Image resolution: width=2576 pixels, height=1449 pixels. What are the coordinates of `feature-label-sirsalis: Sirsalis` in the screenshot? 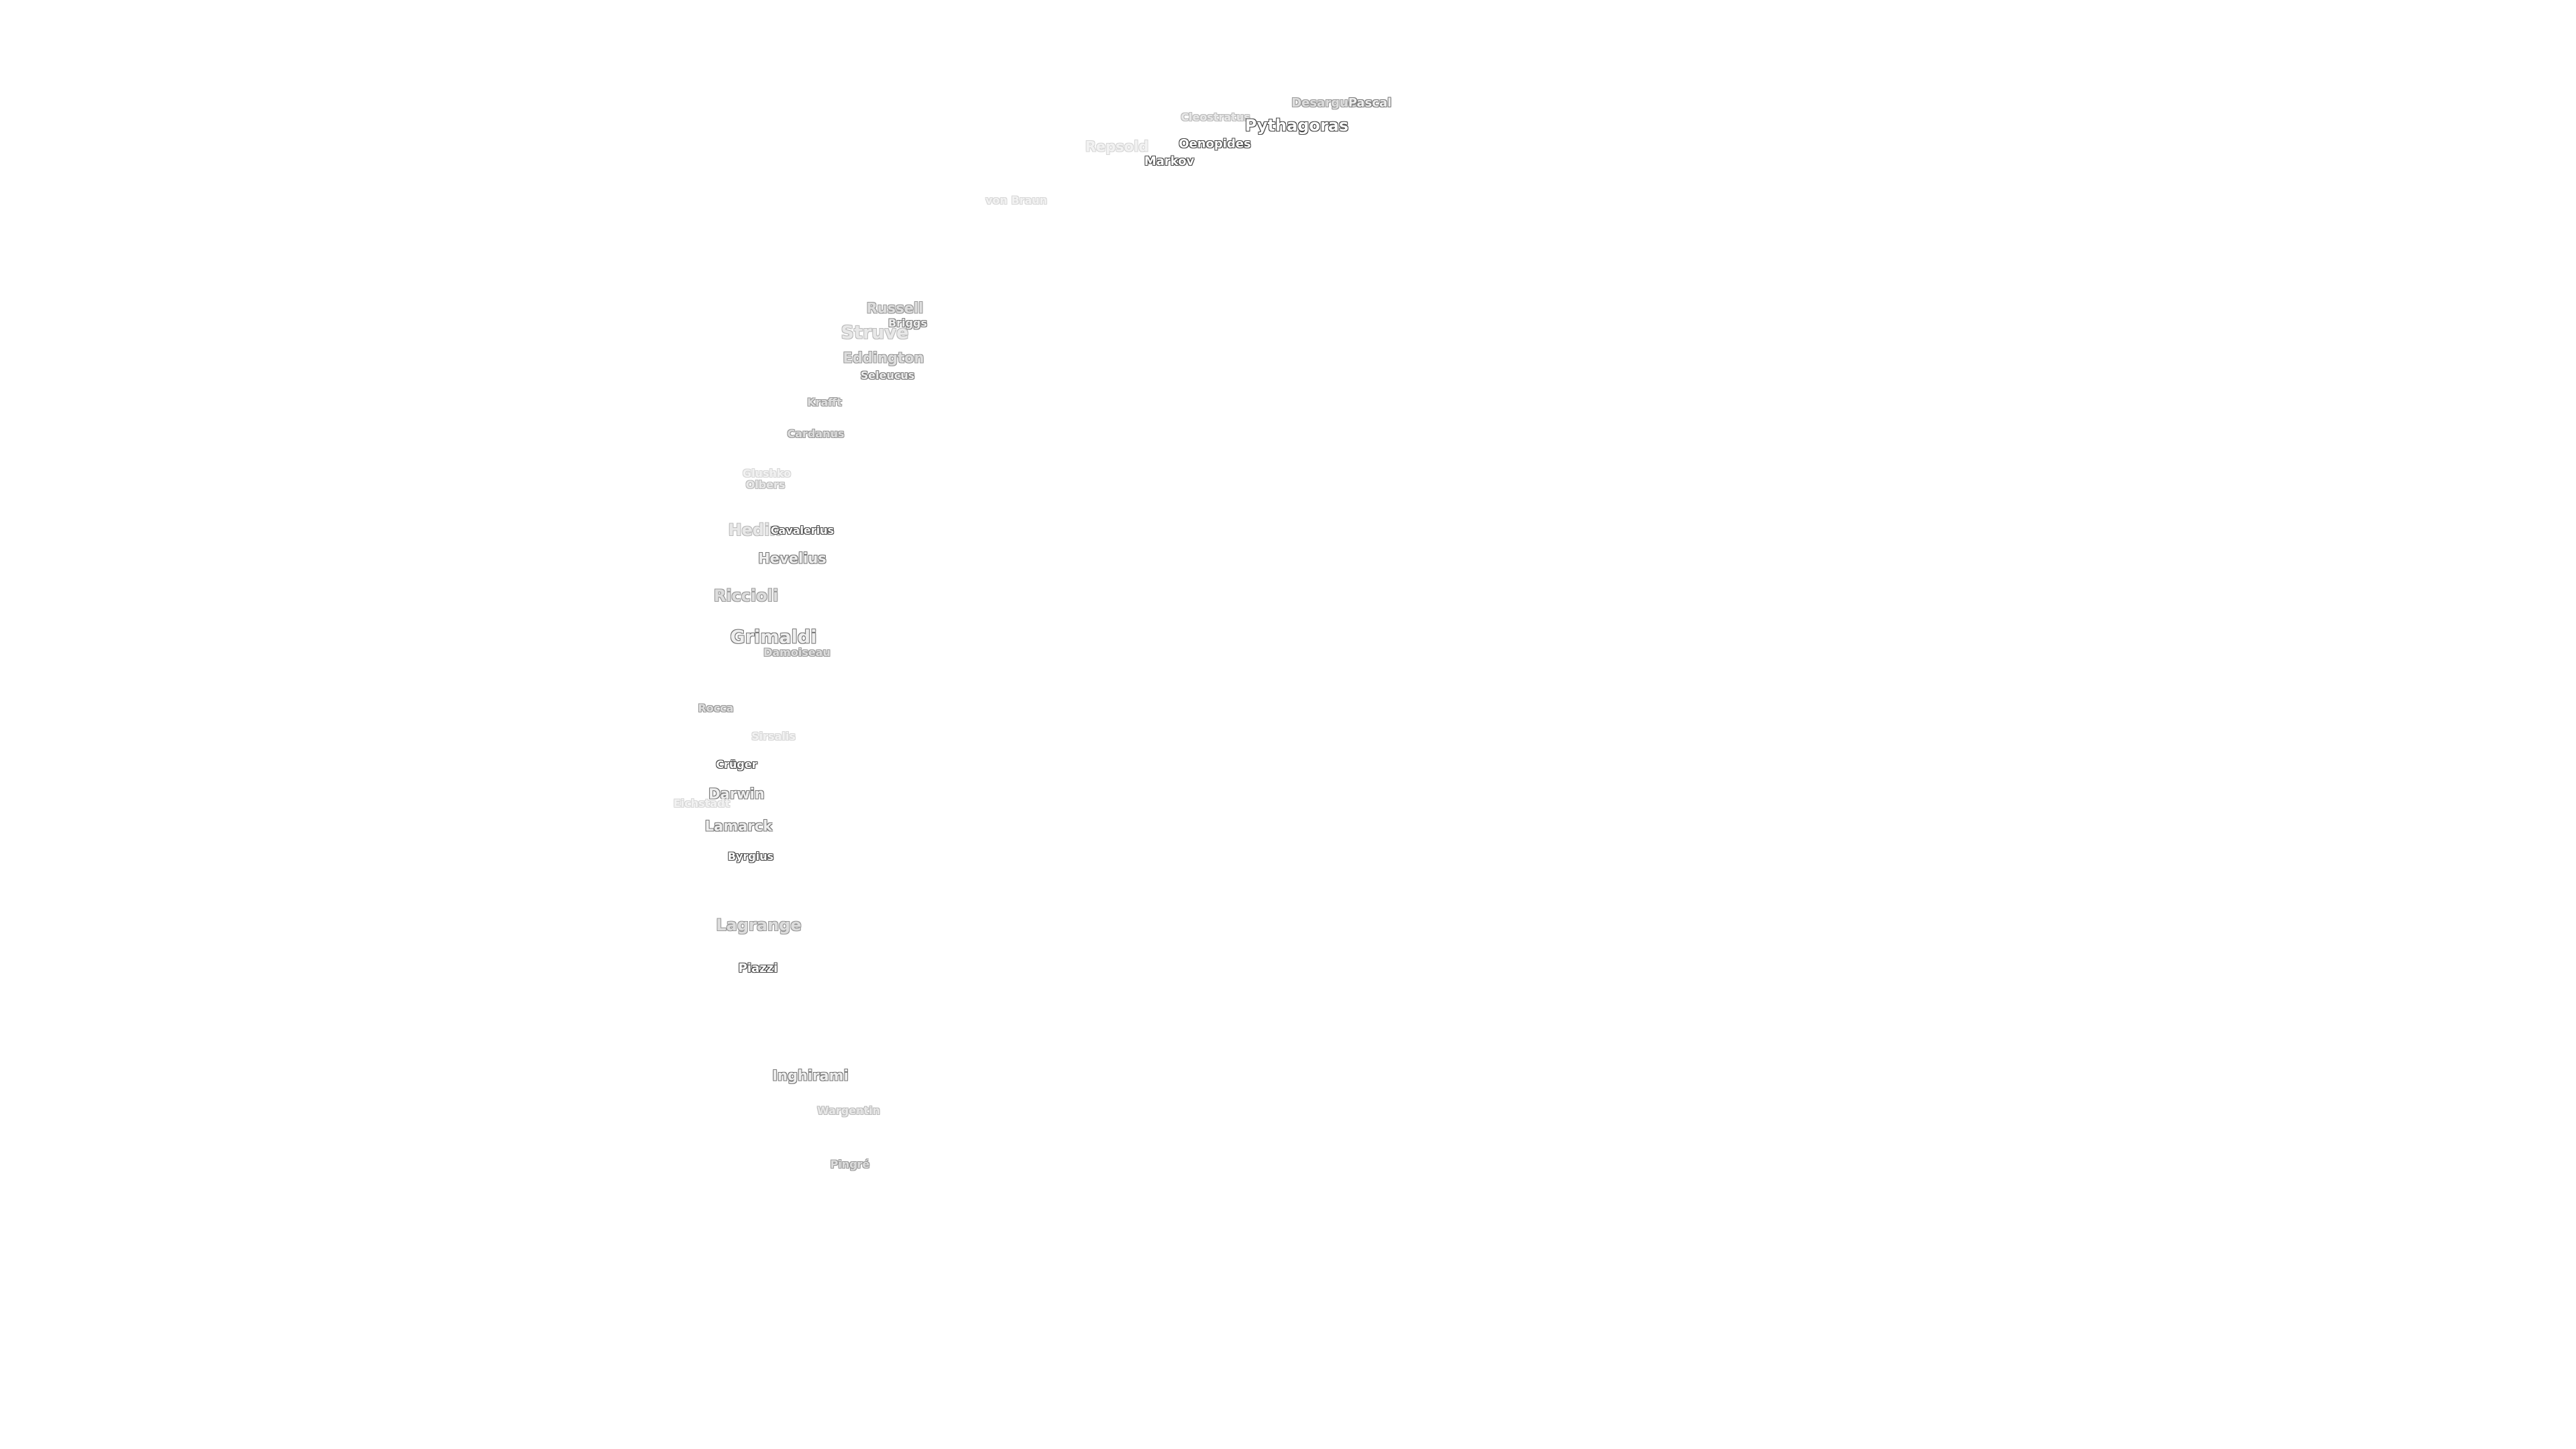 It's located at (773, 736).